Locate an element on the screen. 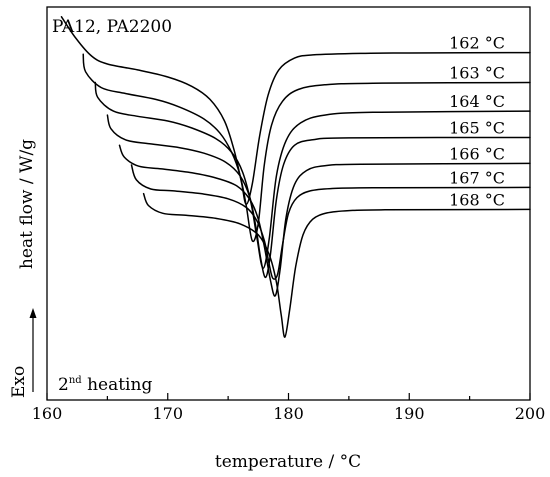 Image resolution: width=550 pixels, height=477 pixels. series-label-1: 162 °C is located at coordinates (477, 43).